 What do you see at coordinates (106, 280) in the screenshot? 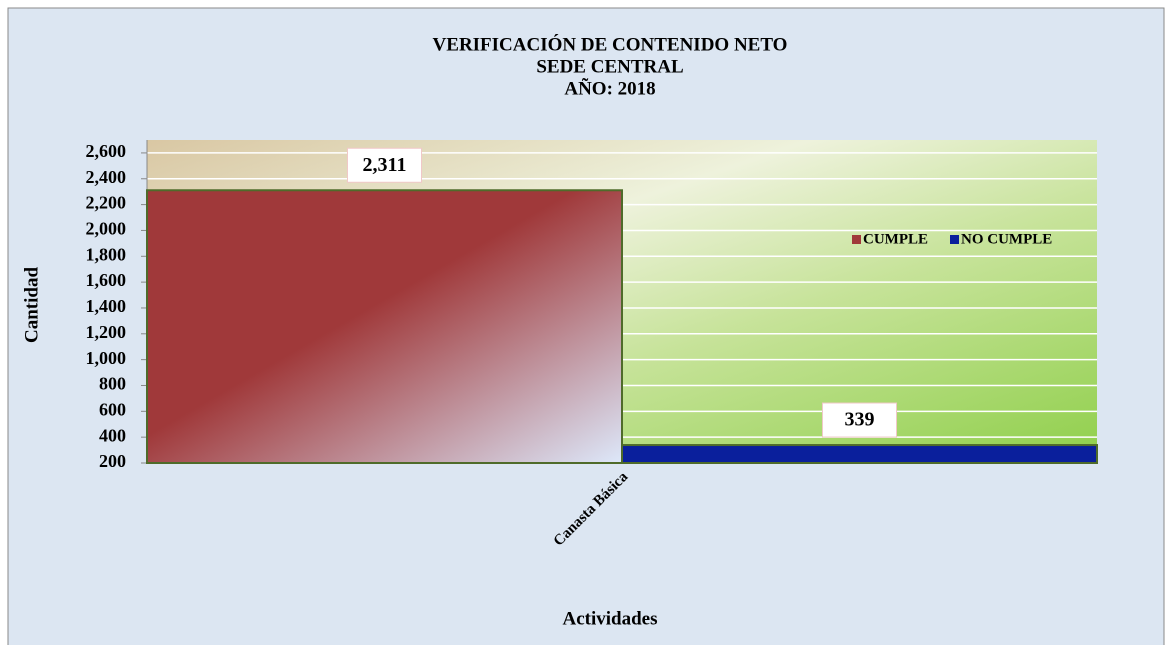
I see `y-tick-label: 1,600` at bounding box center [106, 280].